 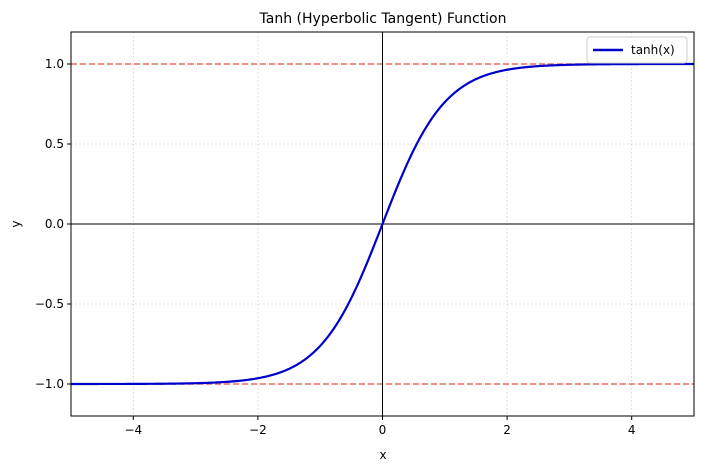 I want to click on y-tick-label: 1.0, so click(x=54, y=64).